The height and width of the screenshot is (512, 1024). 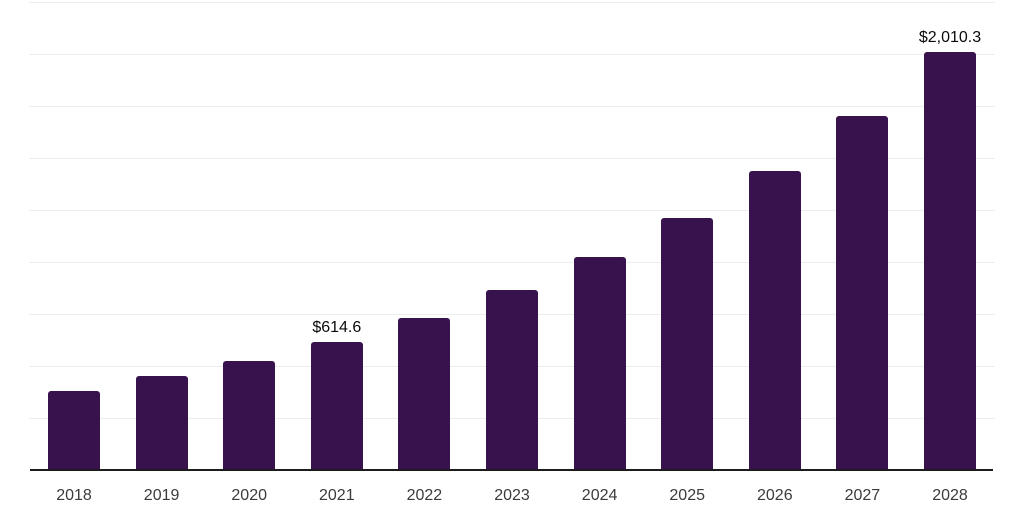 What do you see at coordinates (337, 495) in the screenshot?
I see `x-axis-tick-label: 2021` at bounding box center [337, 495].